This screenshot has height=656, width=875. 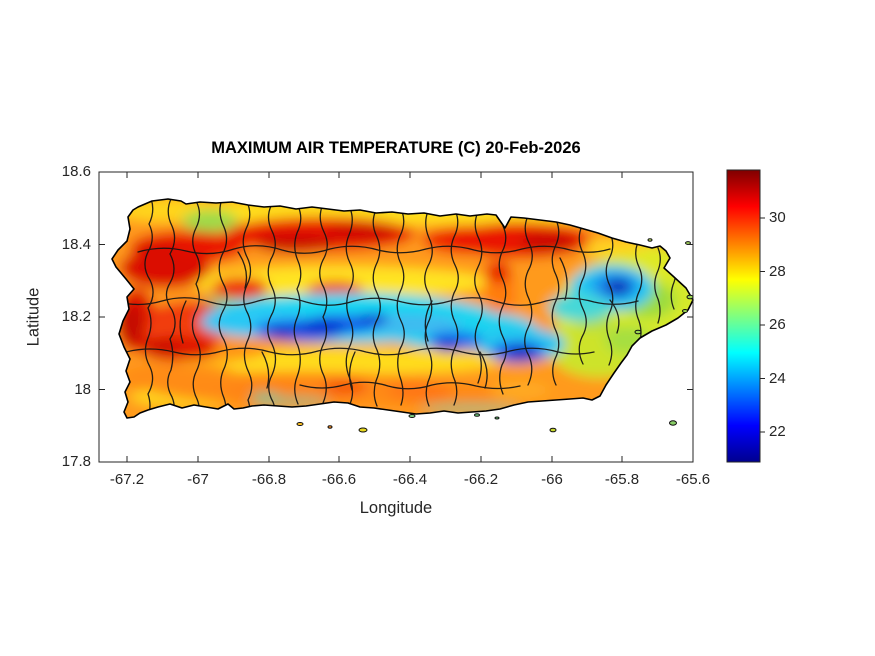 I want to click on x-tick-label: -67, so click(x=198, y=479).